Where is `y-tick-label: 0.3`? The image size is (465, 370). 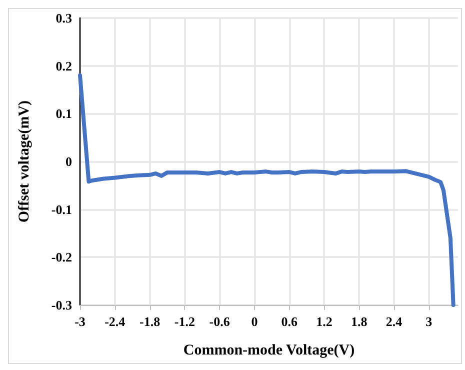
y-tick-label: 0.3 is located at coordinates (64, 18).